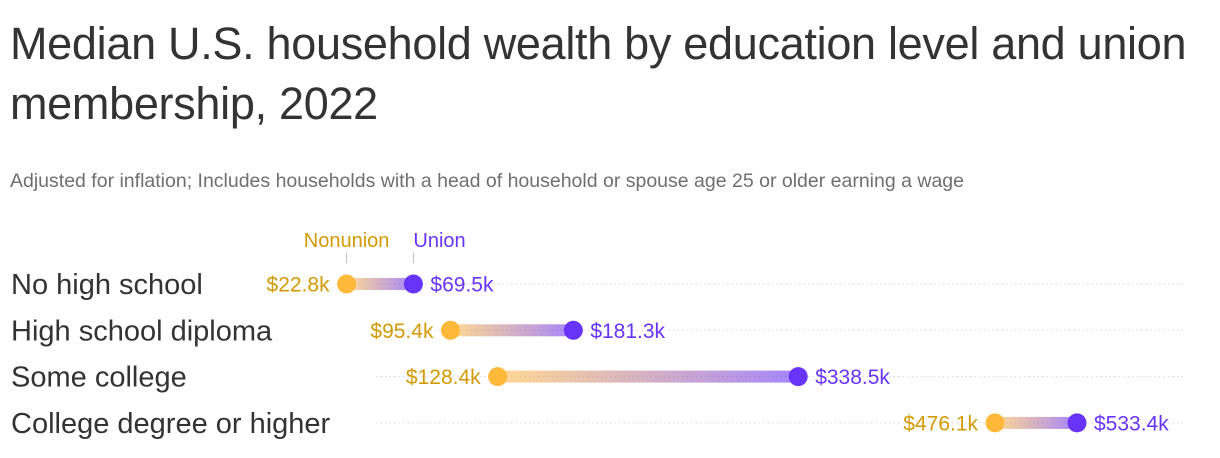 The image size is (1220, 458). What do you see at coordinates (940, 423) in the screenshot?
I see `nonunion-value-label: $476.1k` at bounding box center [940, 423].